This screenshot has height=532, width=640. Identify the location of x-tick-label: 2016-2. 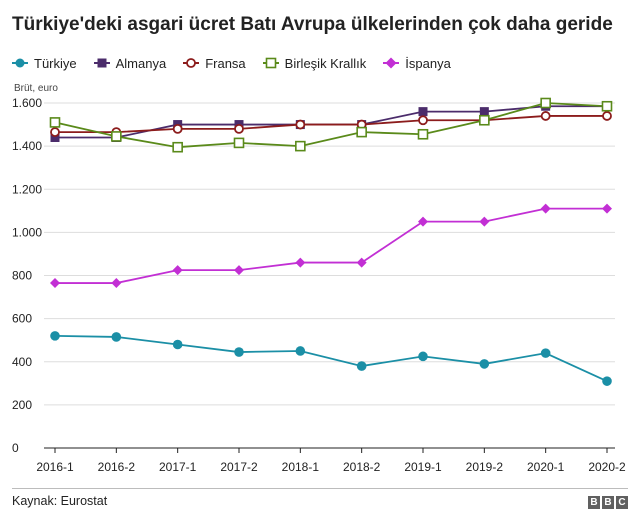
(117, 467).